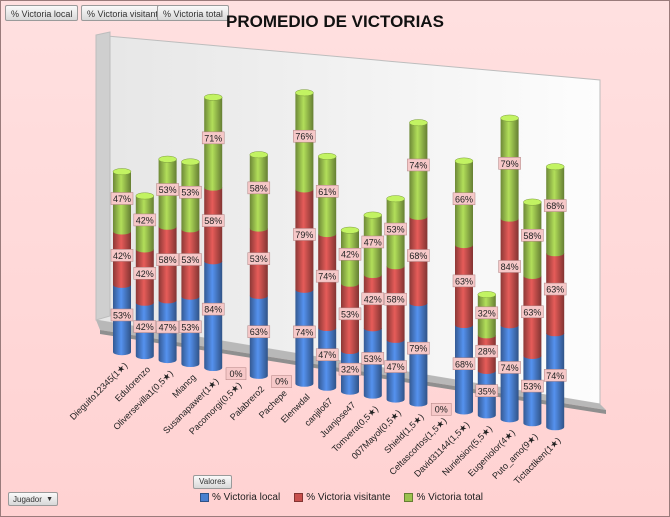  What do you see at coordinates (487, 352) in the screenshot?
I see `svg-text: 28%` at bounding box center [487, 352].